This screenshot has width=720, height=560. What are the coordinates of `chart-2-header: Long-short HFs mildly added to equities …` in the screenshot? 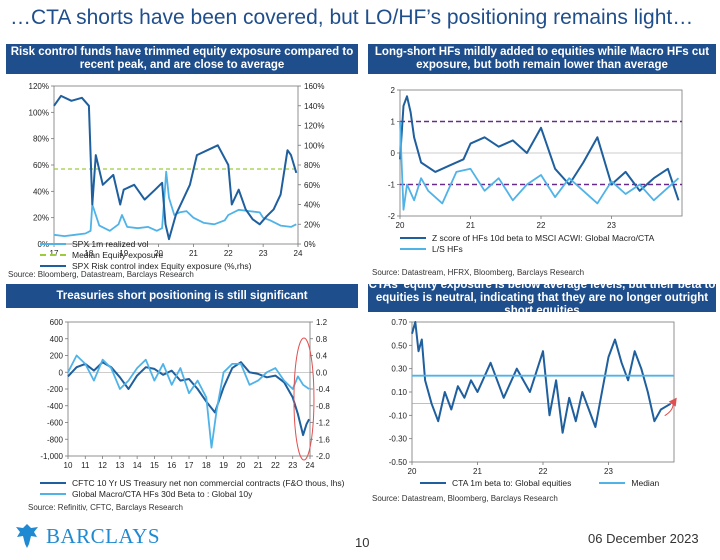 It's located at (542, 59).